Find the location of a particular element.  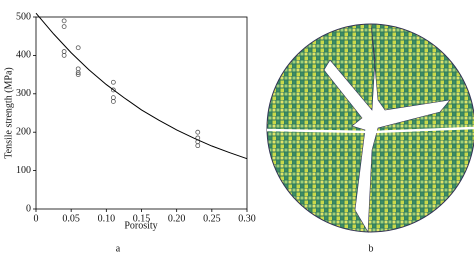

x-tick-label: 0.15 is located at coordinates (142, 218).